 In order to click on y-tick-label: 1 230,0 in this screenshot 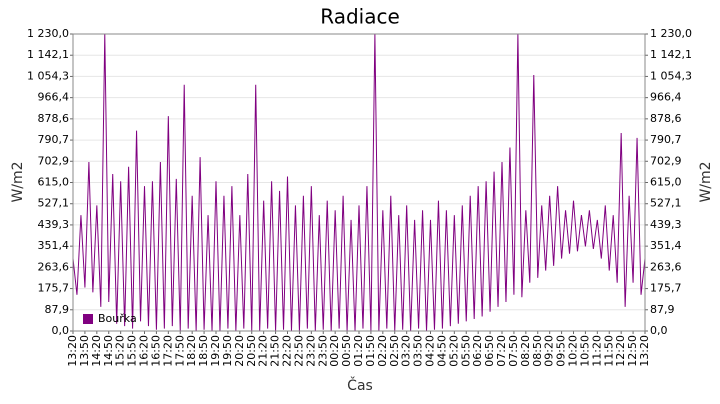, I will do `click(48, 33)`.